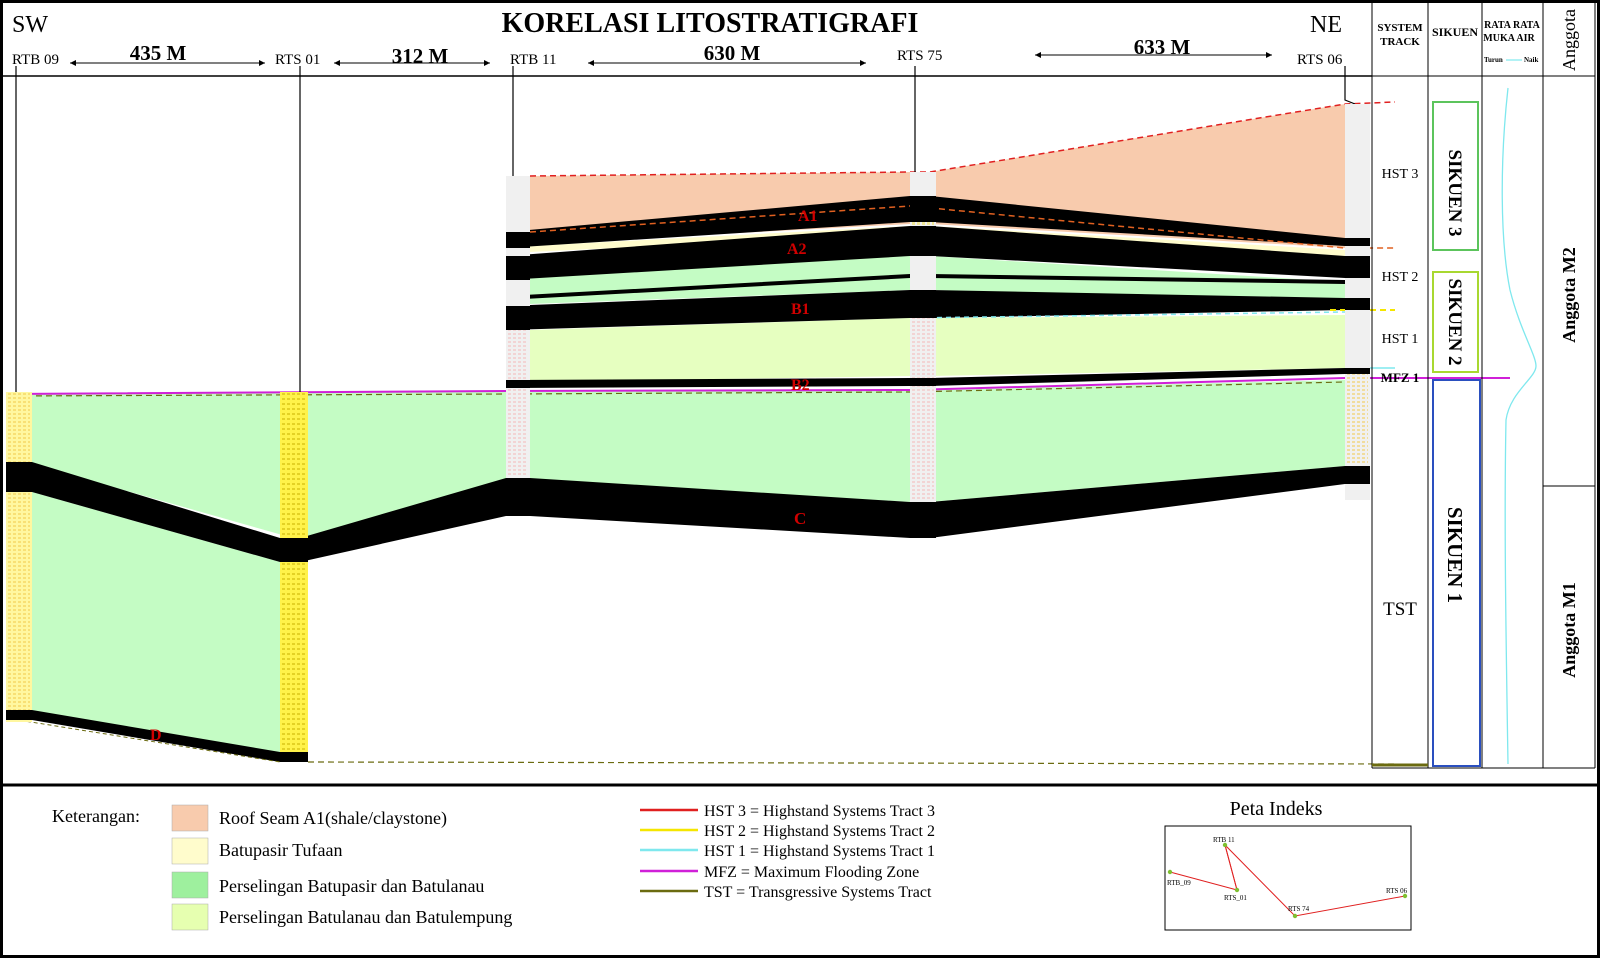  Describe the element at coordinates (1224, 840) in the screenshot. I see `index-map-label-rtb11: RTB 11` at that location.